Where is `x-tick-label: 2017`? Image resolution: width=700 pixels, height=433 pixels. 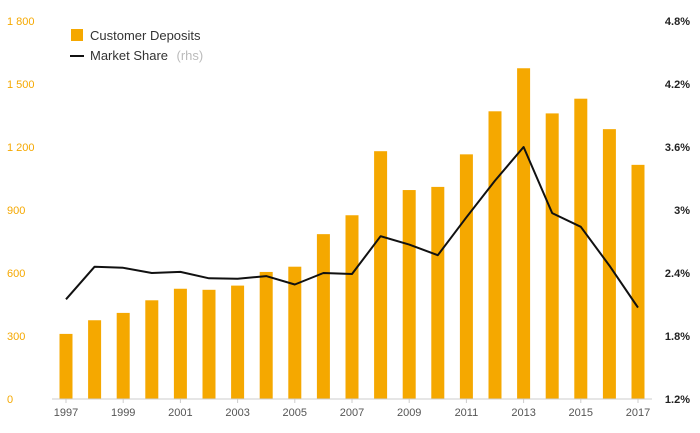 x-tick-label: 2017 is located at coordinates (638, 413).